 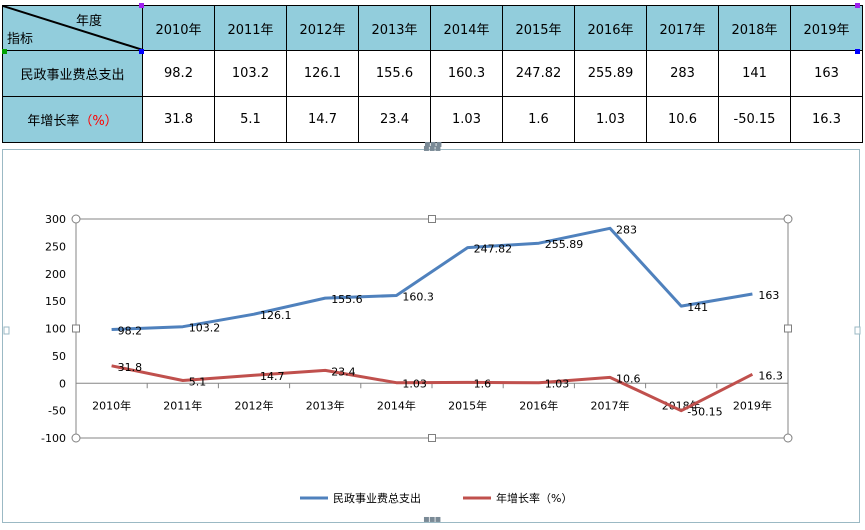 What do you see at coordinates (130, 367) in the screenshot?
I see `data-label: 31.8` at bounding box center [130, 367].